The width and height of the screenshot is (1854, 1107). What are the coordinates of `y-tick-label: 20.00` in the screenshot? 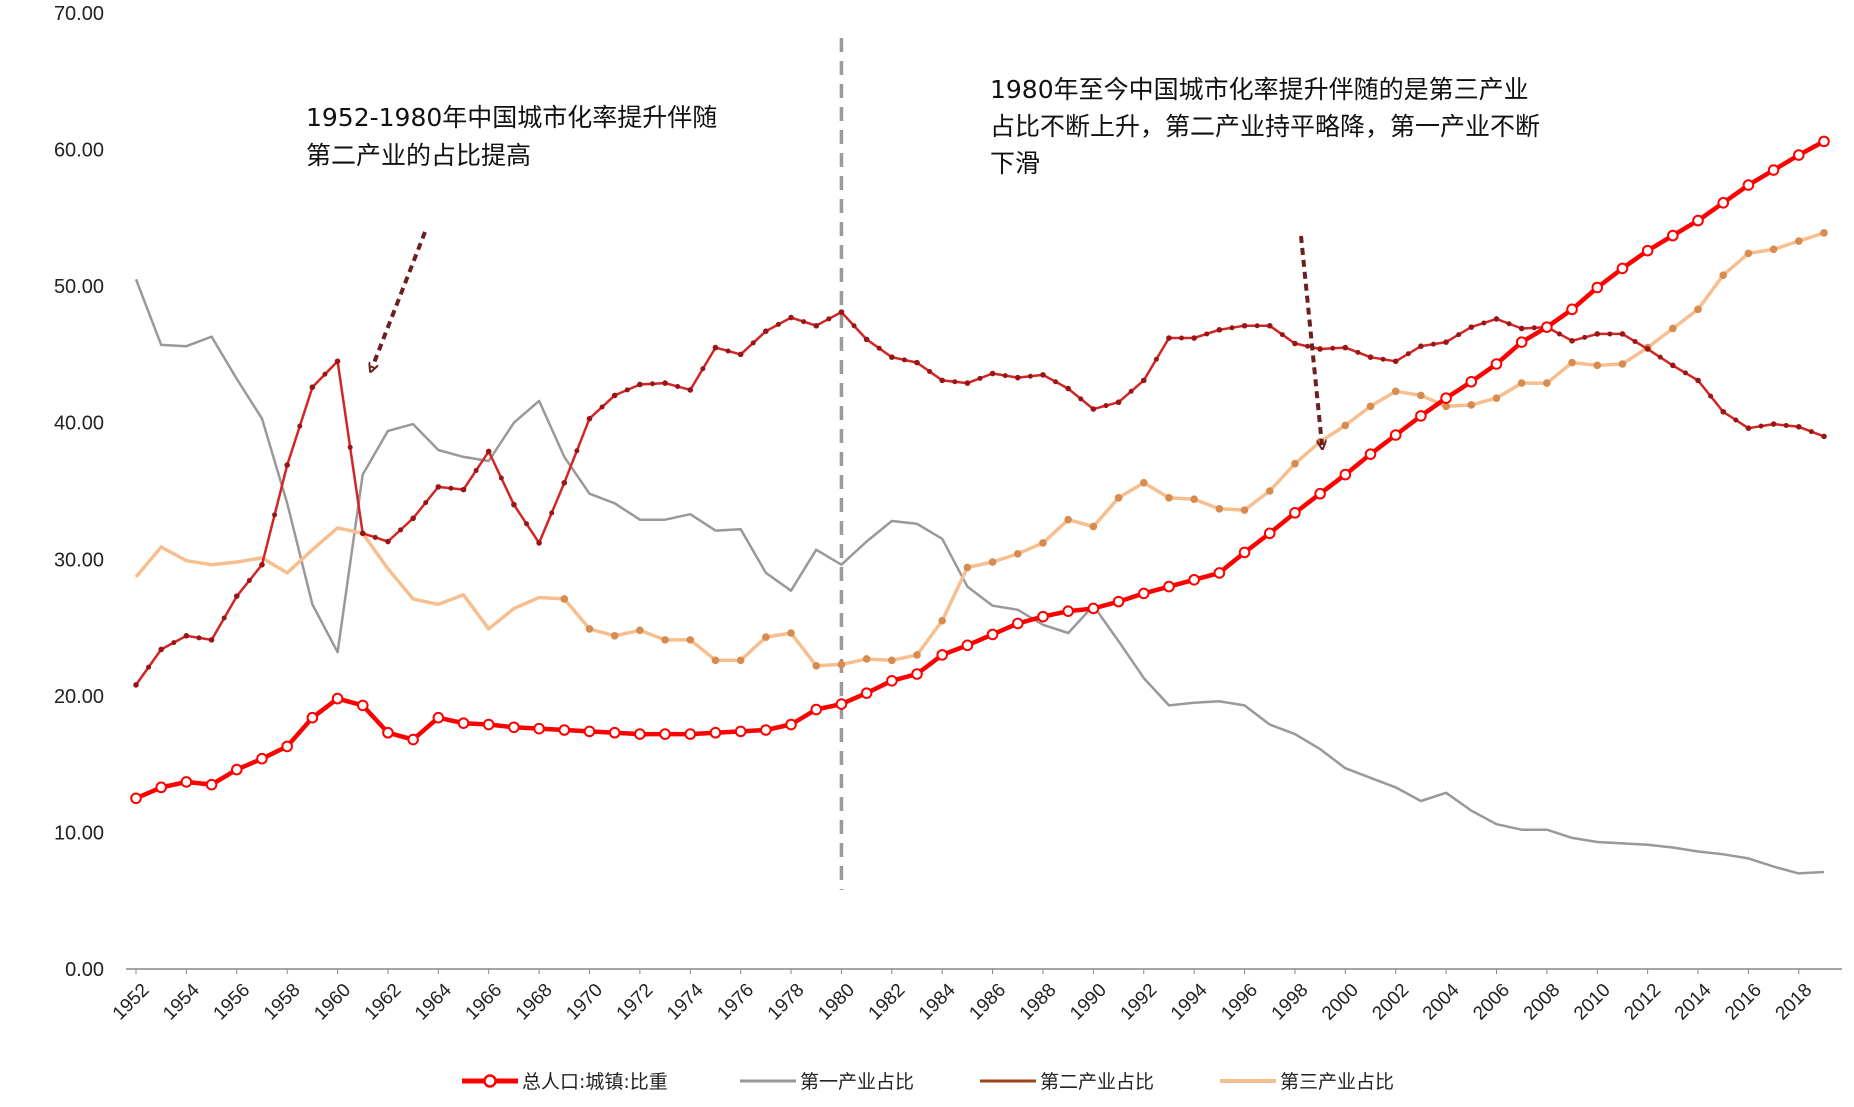 It's located at (79, 697).